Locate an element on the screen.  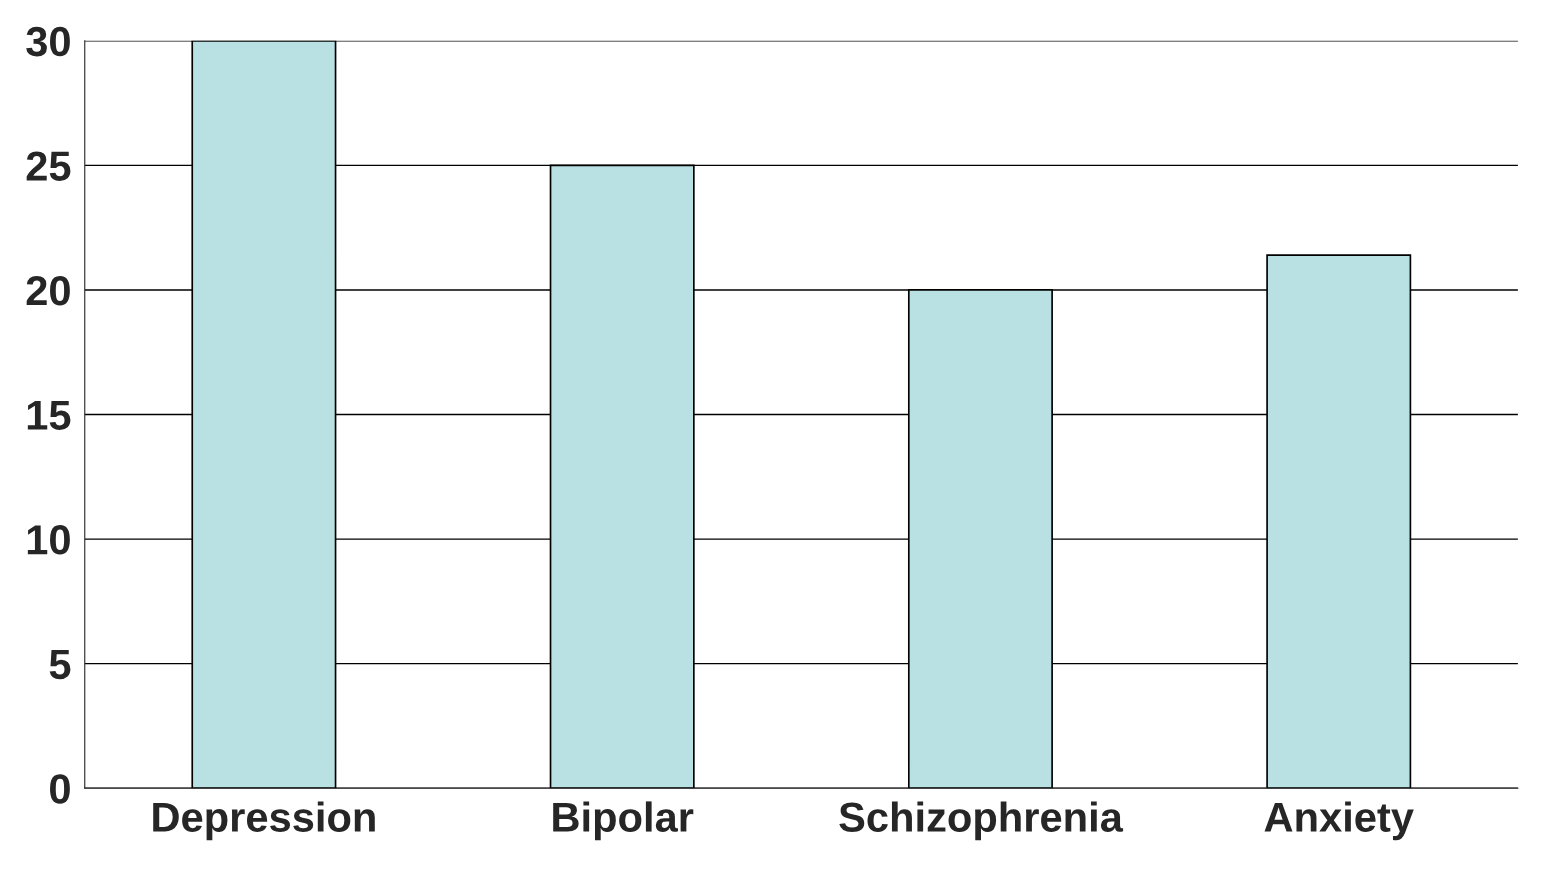
y-tick-label: 25 is located at coordinates (48, 166).